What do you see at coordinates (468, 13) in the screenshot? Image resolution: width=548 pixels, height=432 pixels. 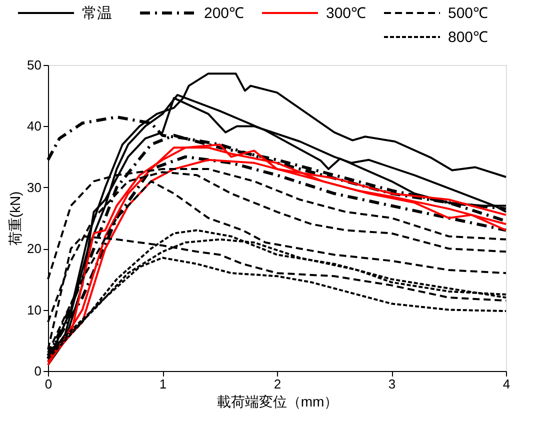 I see `legend-label: 500℃` at bounding box center [468, 13].